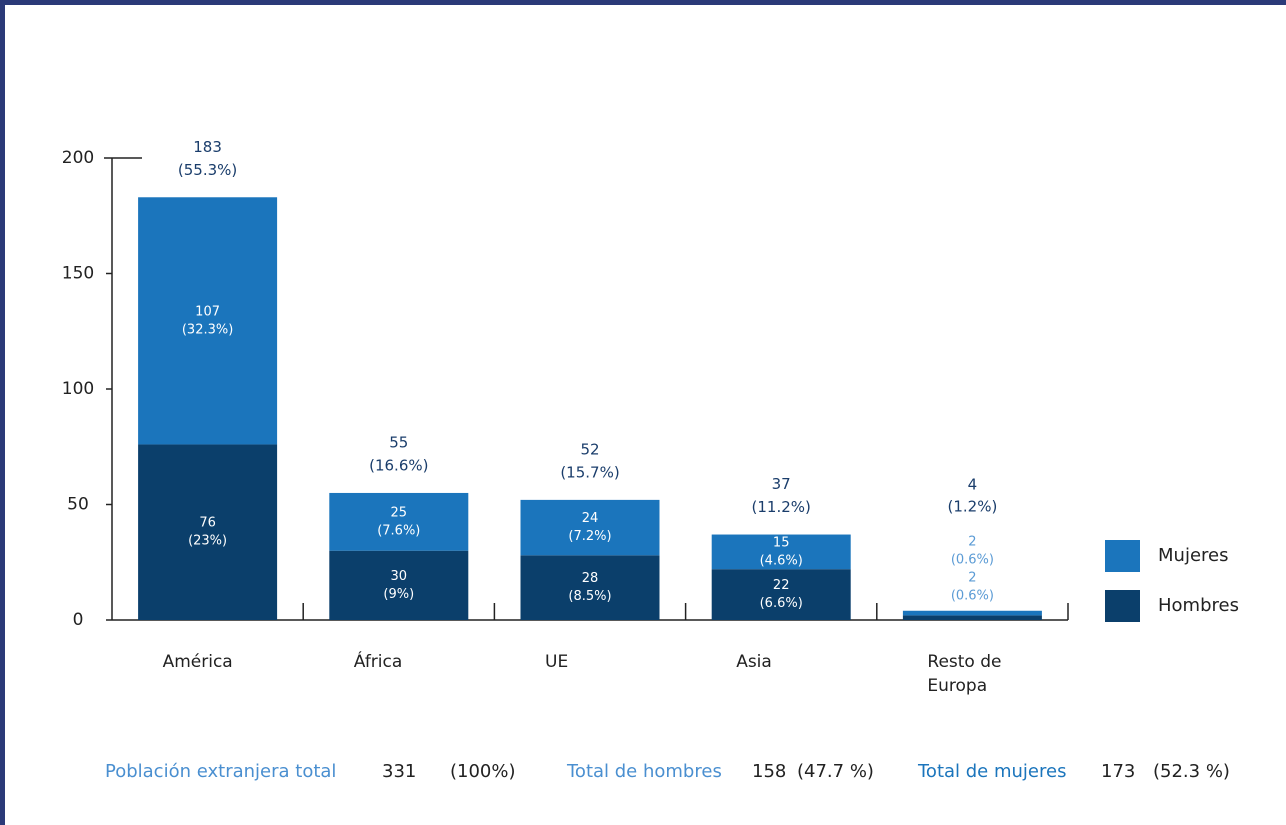 The image size is (1286, 825). I want to click on footer-value: 173, so click(1118, 771).